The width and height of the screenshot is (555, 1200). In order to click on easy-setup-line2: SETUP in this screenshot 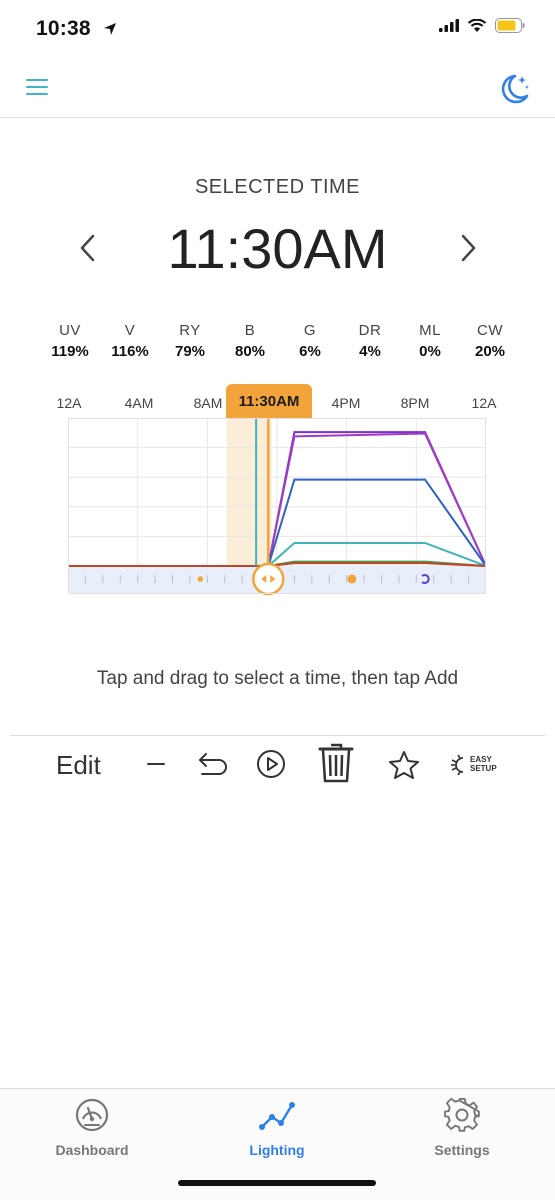, I will do `click(483, 768)`.